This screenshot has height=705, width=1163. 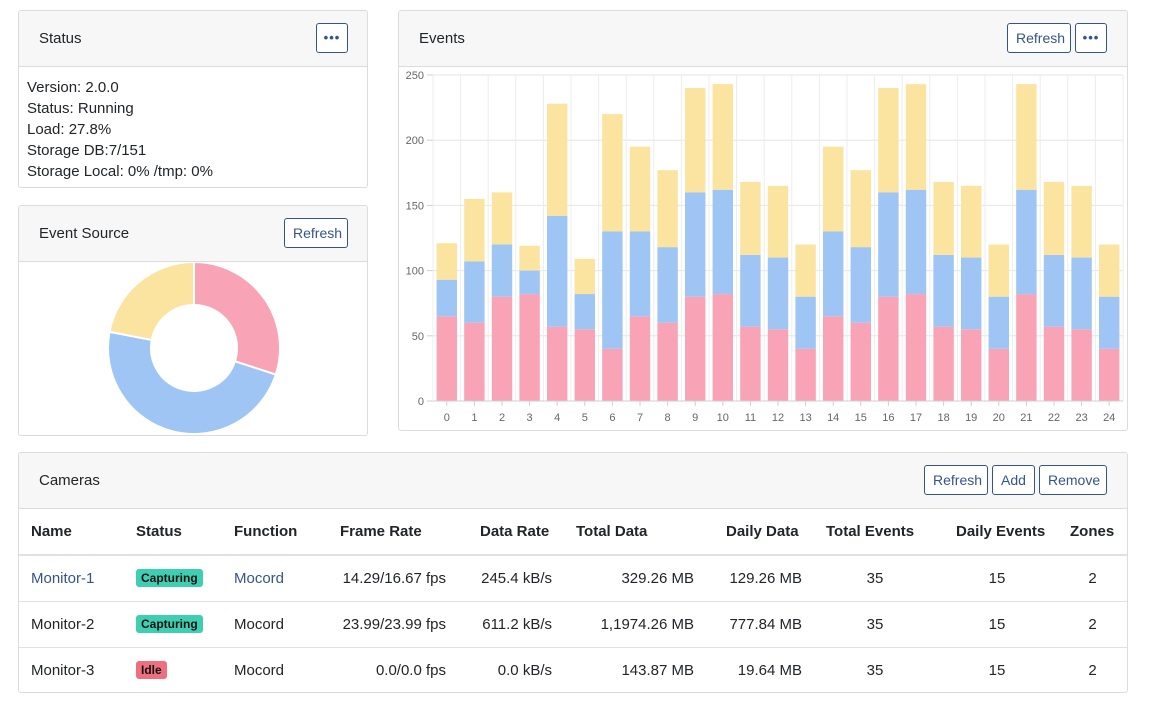 What do you see at coordinates (388, 532) in the screenshot?
I see `col-header-frame-rate: Frame Rate` at bounding box center [388, 532].